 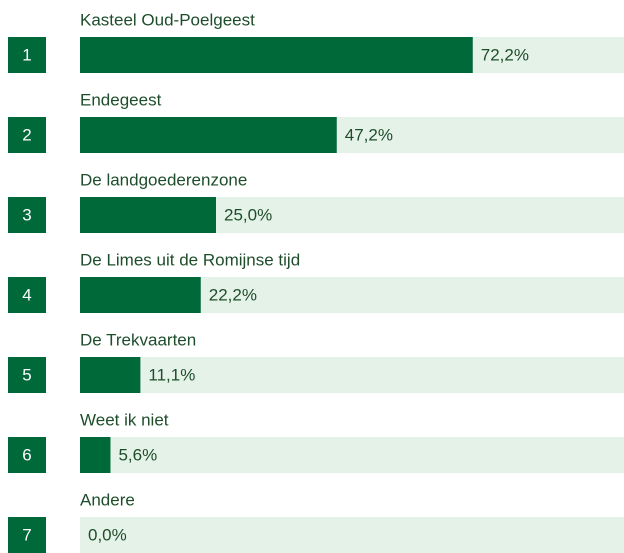 I want to click on rank-number: 4, so click(x=26, y=294).